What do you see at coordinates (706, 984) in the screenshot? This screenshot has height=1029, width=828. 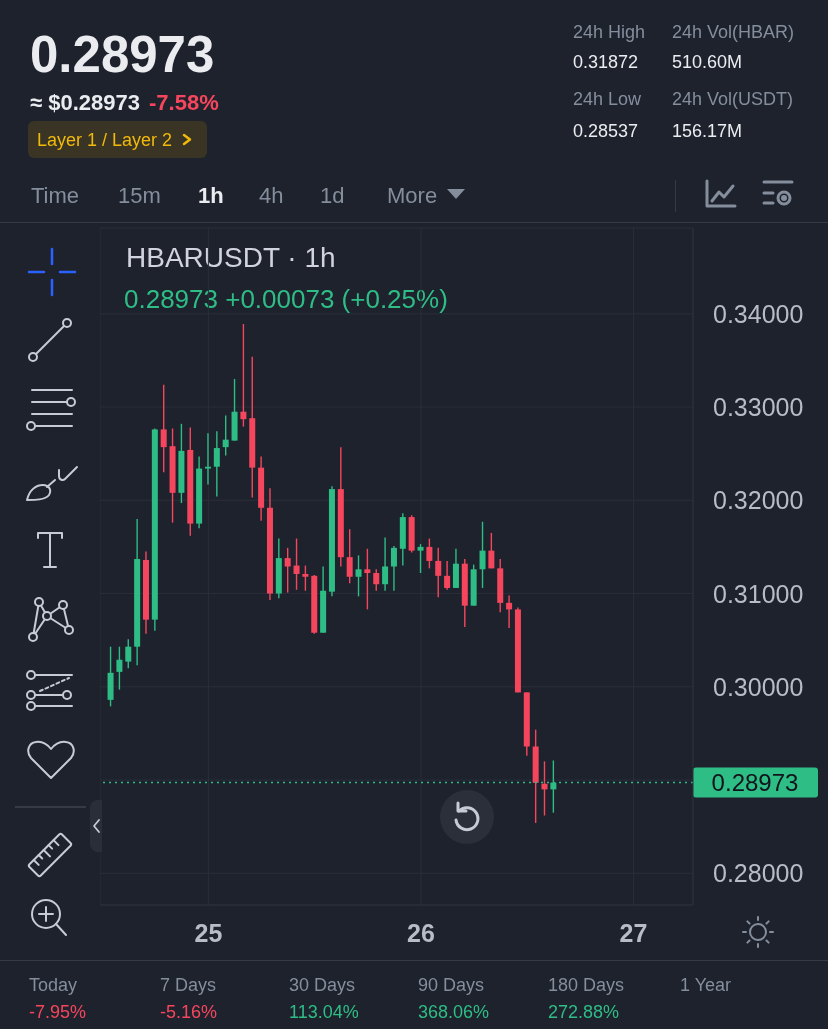 I see `text: 1 Year` at bounding box center [706, 984].